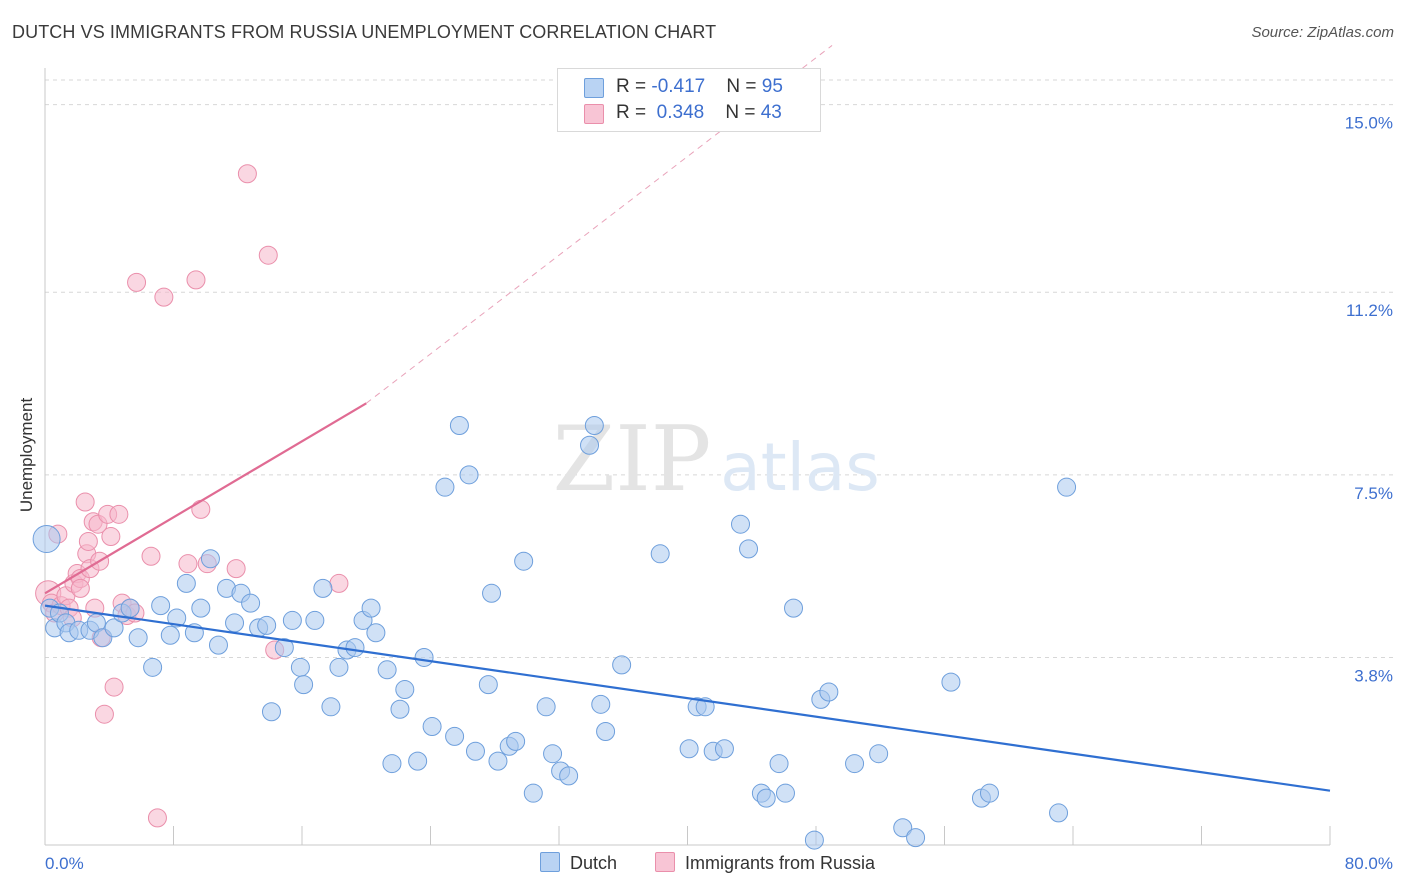 This screenshot has width=1406, height=892. Describe the element at coordinates (1373, 675) in the screenshot. I see `y-tick-label: 3.8%` at that location.